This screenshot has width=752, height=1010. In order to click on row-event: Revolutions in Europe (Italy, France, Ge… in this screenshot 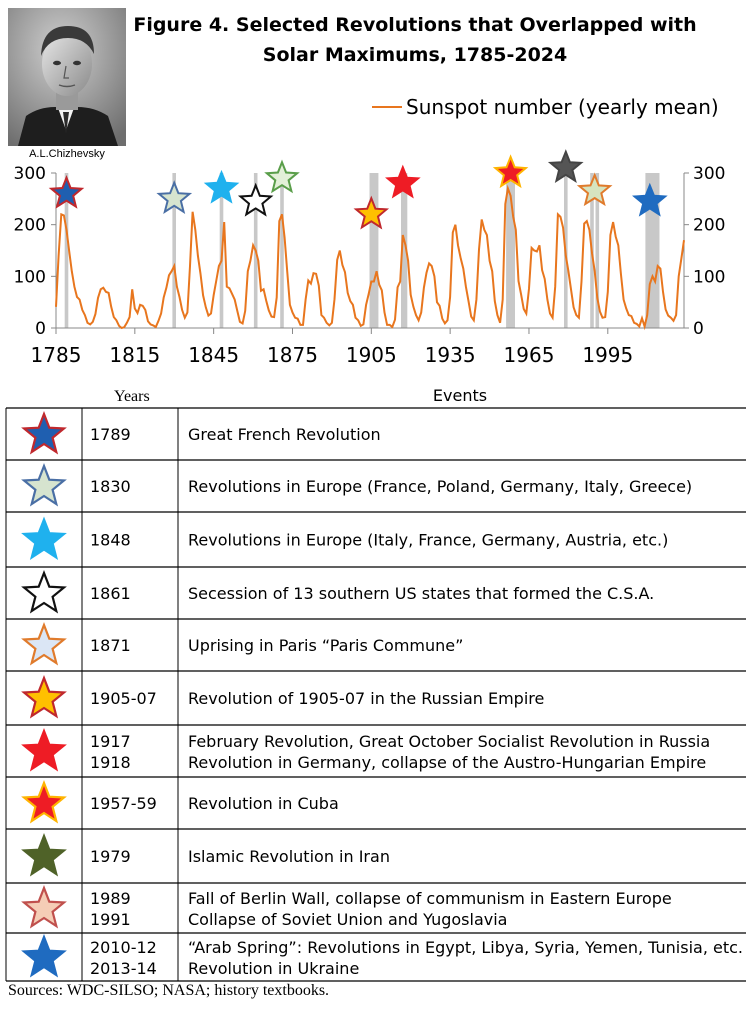, I will do `click(428, 540)`.